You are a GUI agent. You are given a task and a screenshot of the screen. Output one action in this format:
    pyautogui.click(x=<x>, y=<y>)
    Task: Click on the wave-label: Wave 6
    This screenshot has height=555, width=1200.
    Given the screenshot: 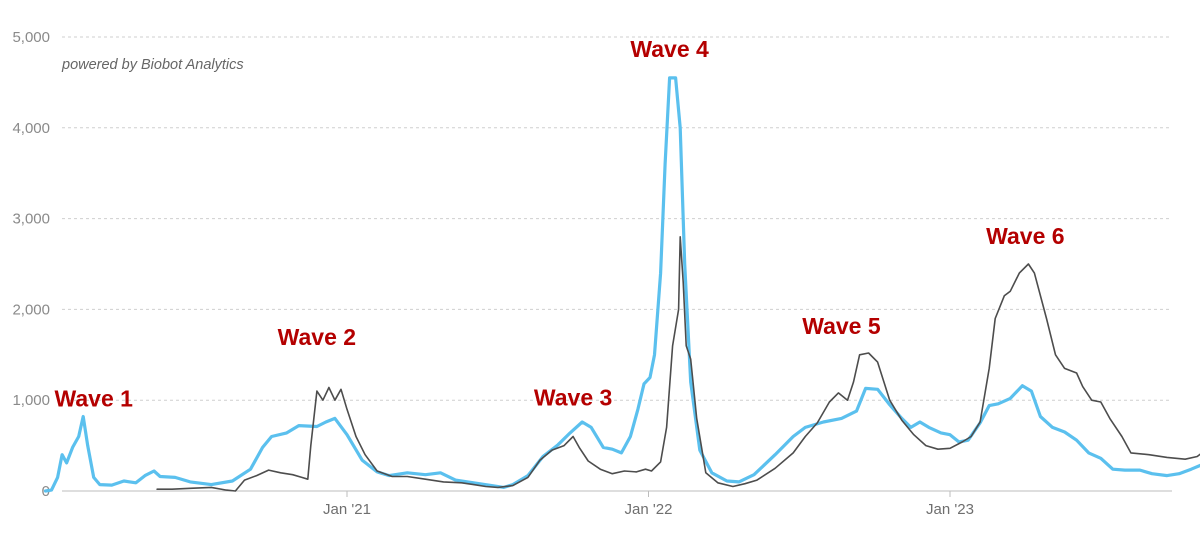 What is the action you would take?
    pyautogui.click(x=1025, y=236)
    